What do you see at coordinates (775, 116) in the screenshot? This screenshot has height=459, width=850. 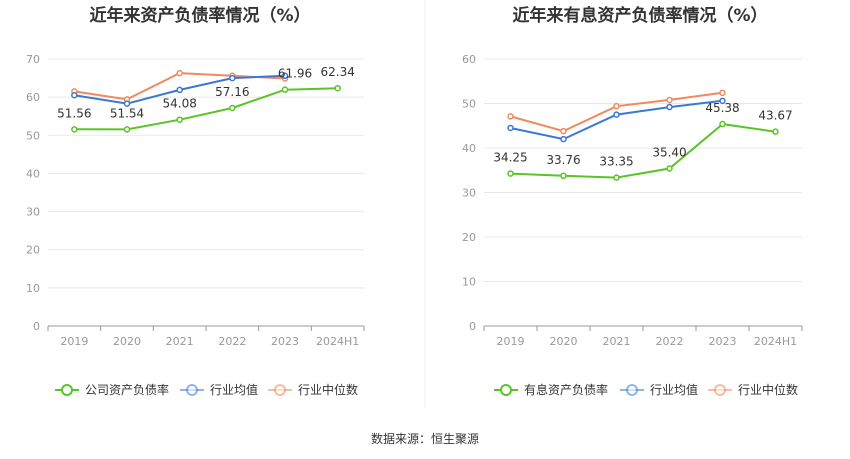 I see `data-label: 43.67` at bounding box center [775, 116].